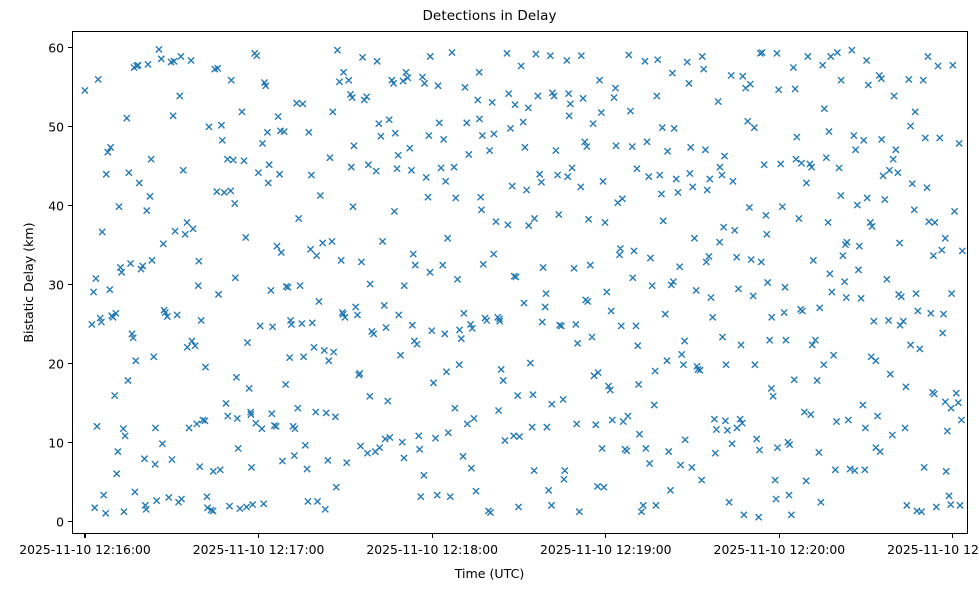  Describe the element at coordinates (489, 16) in the screenshot. I see `chart-title: Detections in Delay` at that location.